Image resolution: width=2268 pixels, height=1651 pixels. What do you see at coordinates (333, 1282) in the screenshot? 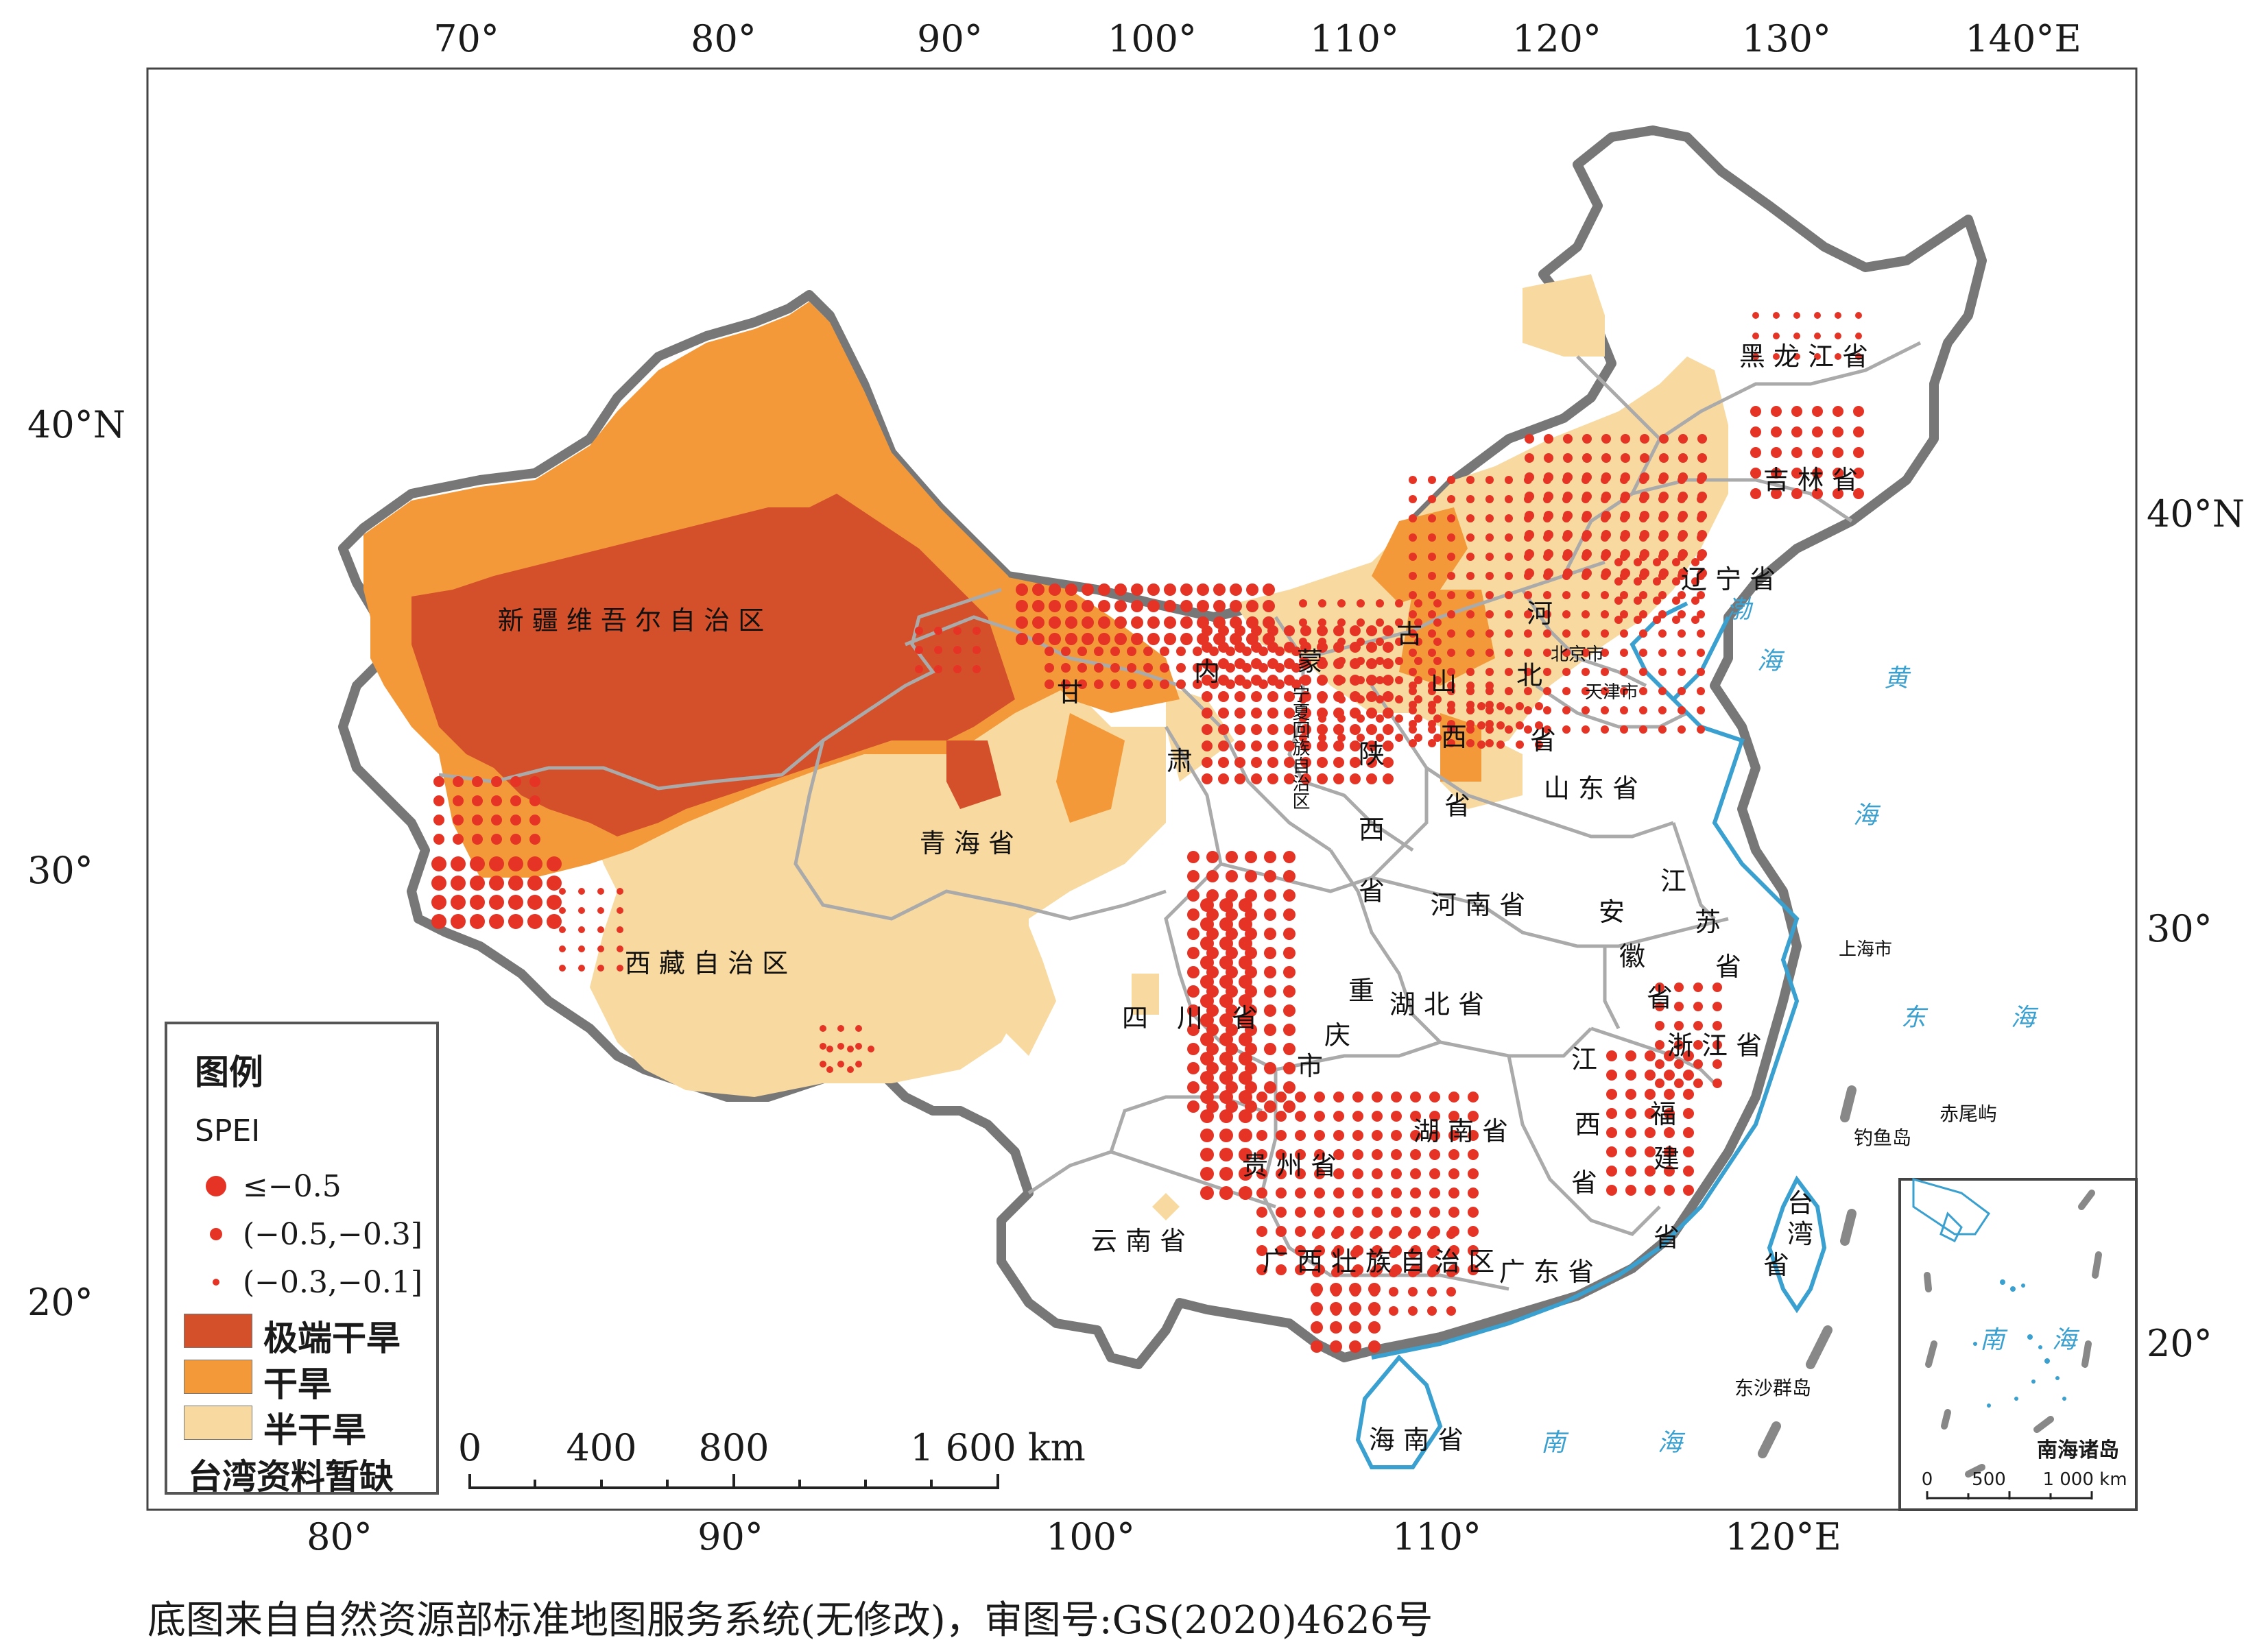
I see `legend-dot-label: (−0.3,−0.1]` at bounding box center [333, 1282].